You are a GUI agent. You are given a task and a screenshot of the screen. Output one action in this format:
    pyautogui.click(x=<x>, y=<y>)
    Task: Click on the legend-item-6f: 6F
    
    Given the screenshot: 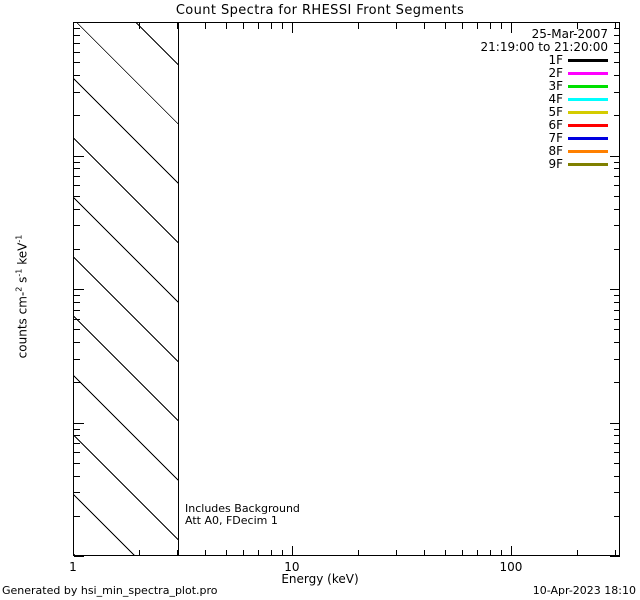 What is the action you would take?
    pyautogui.click(x=480, y=125)
    